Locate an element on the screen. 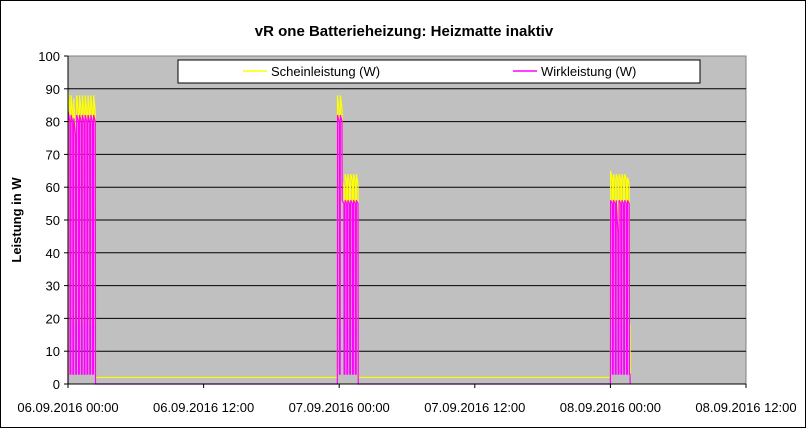  y-tick-label: 0 is located at coordinates (56, 384).